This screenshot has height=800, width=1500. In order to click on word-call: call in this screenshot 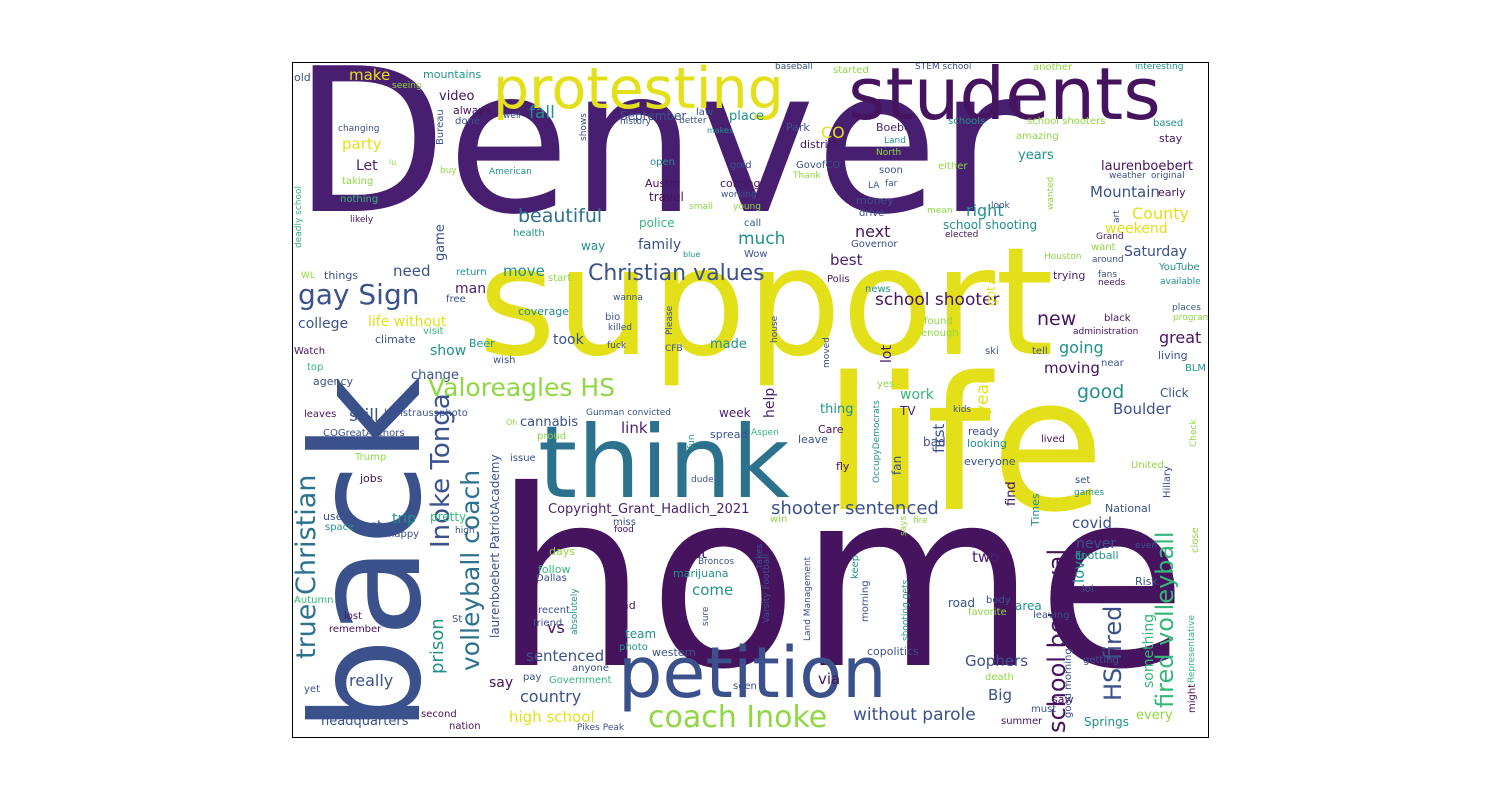, I will do `click(753, 223)`.